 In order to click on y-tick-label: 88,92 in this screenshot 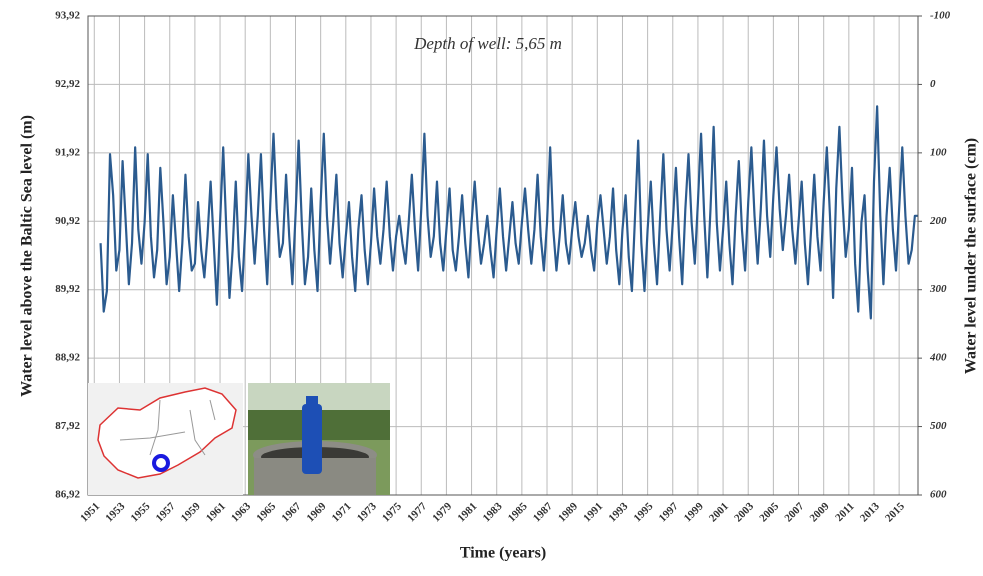, I will do `click(67, 358)`.